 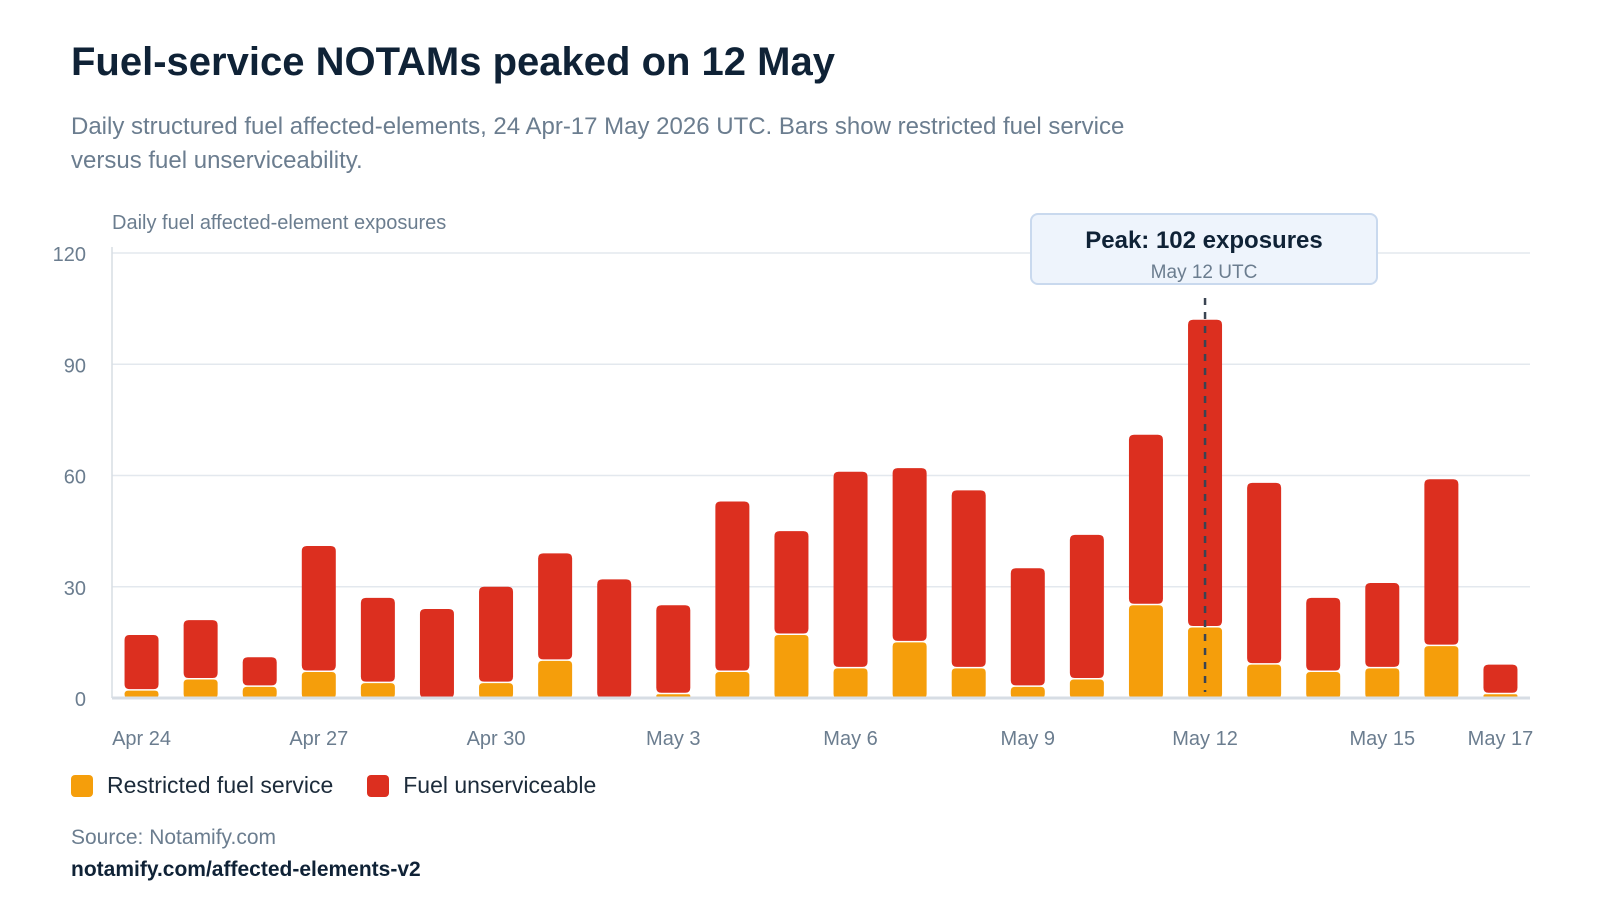 I want to click on x-tick-label: May 12, so click(x=1205, y=739).